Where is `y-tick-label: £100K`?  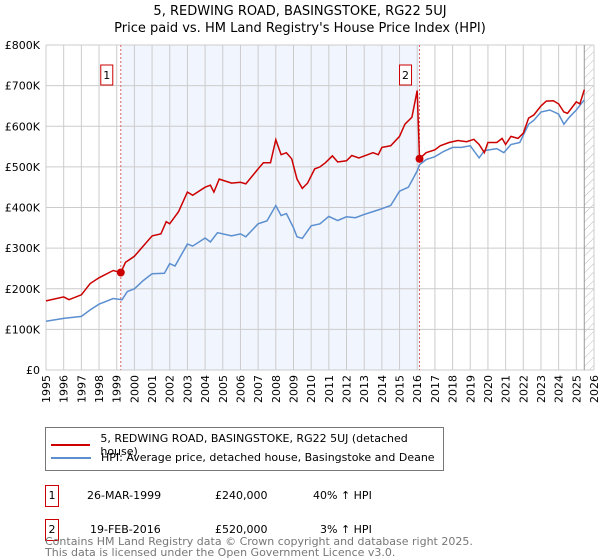 y-tick-label: £100K is located at coordinates (23, 329).